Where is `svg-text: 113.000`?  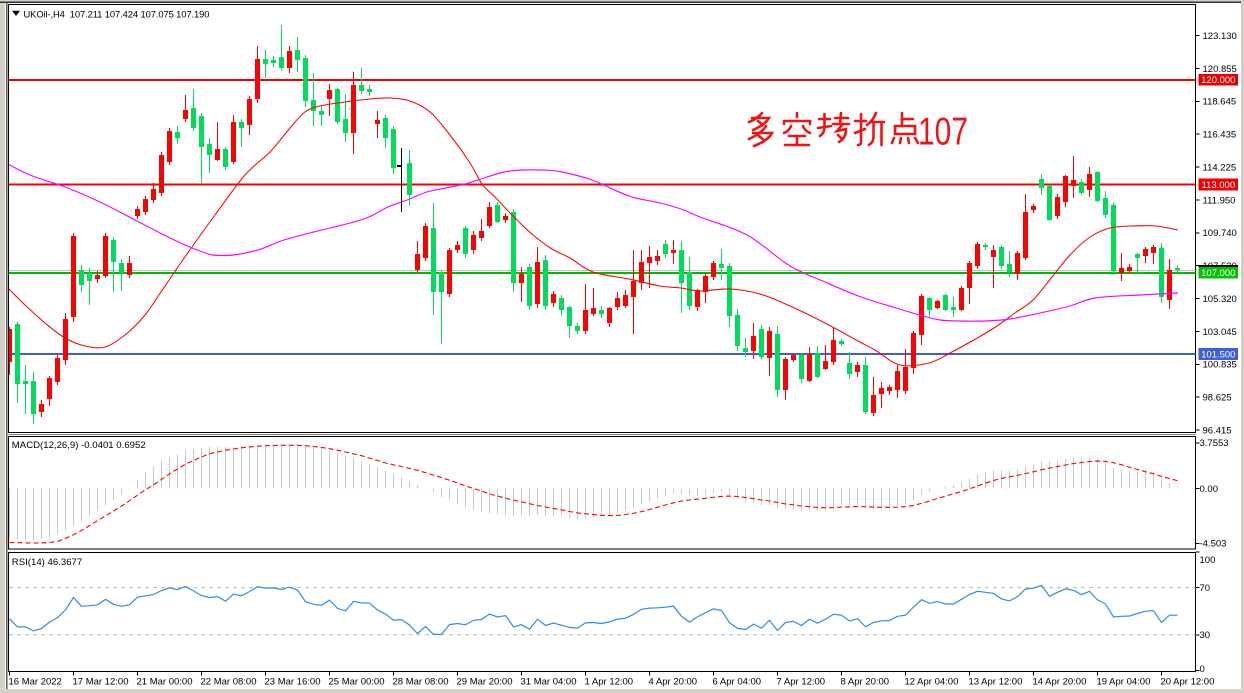 svg-text: 113.000 is located at coordinates (1218, 185).